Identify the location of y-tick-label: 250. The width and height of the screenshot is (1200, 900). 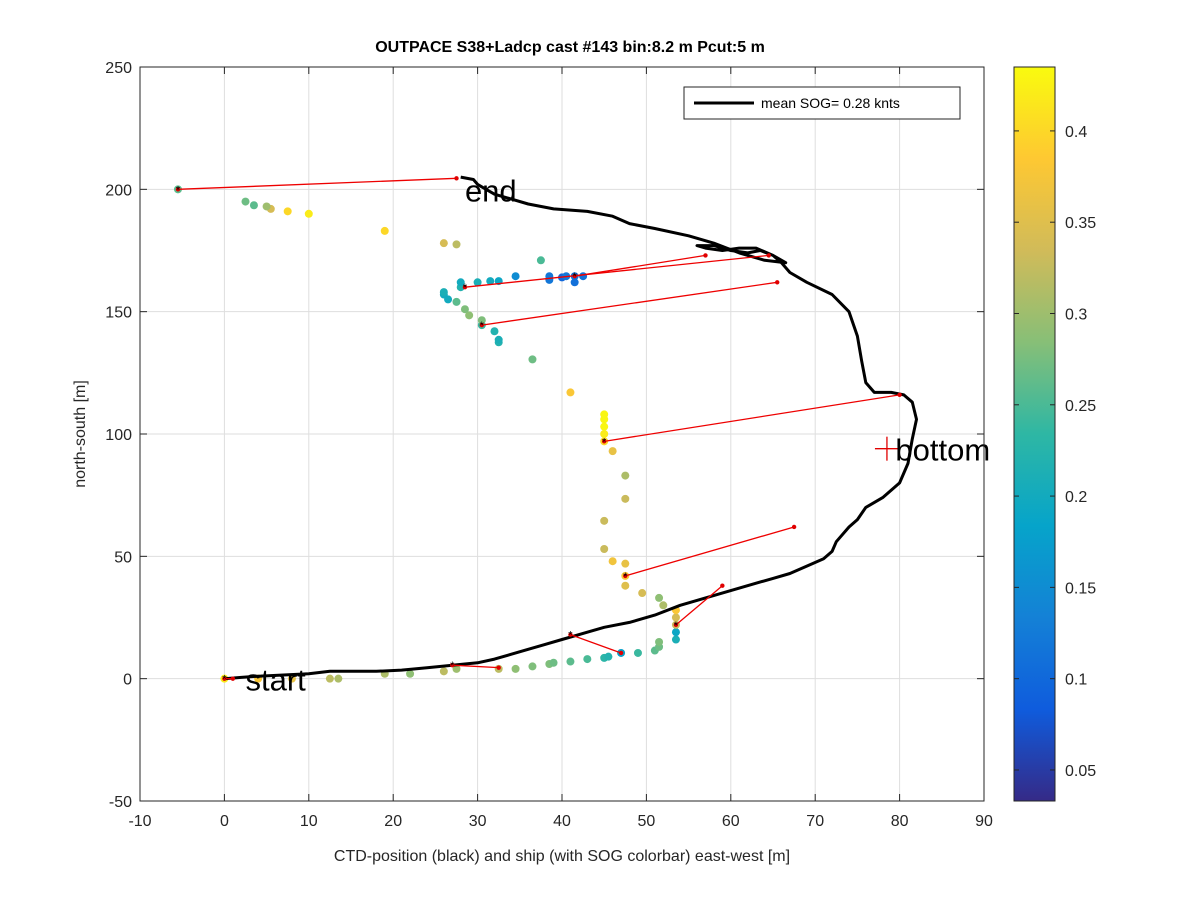
(118, 68).